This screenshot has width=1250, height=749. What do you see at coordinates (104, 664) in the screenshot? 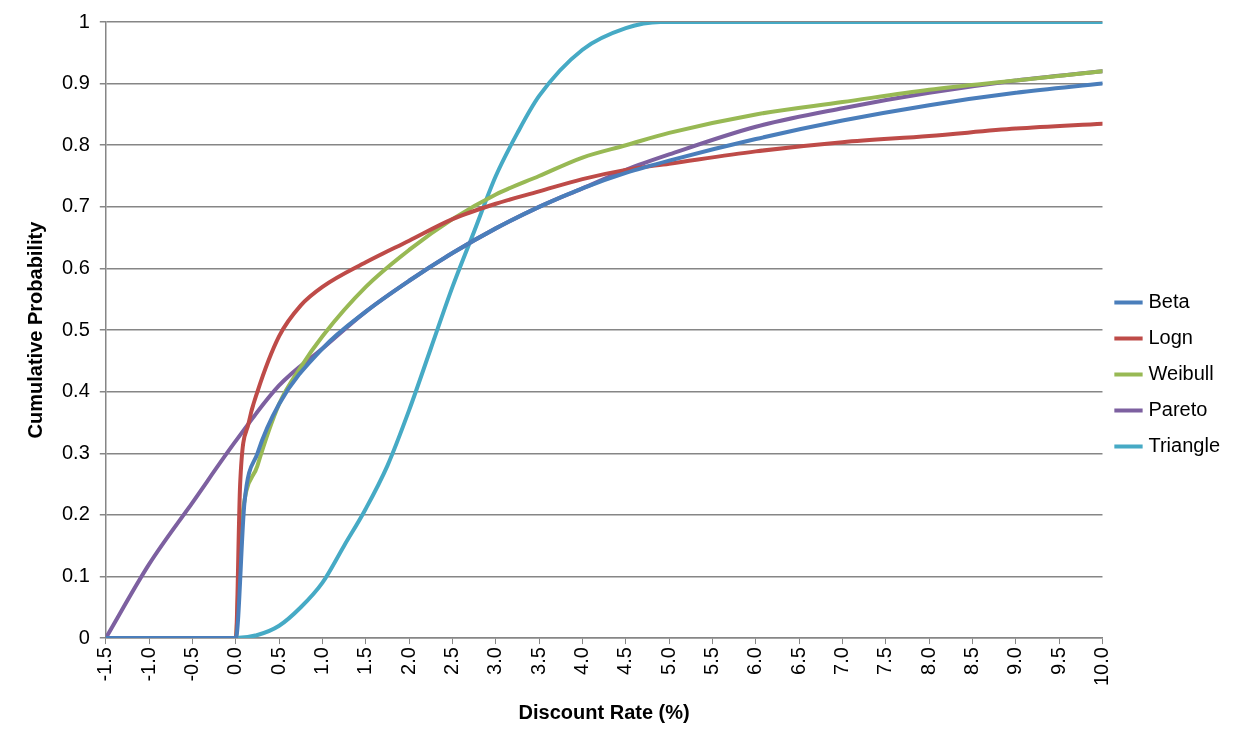
I see `x-tick-label: -1.5` at bounding box center [104, 664].